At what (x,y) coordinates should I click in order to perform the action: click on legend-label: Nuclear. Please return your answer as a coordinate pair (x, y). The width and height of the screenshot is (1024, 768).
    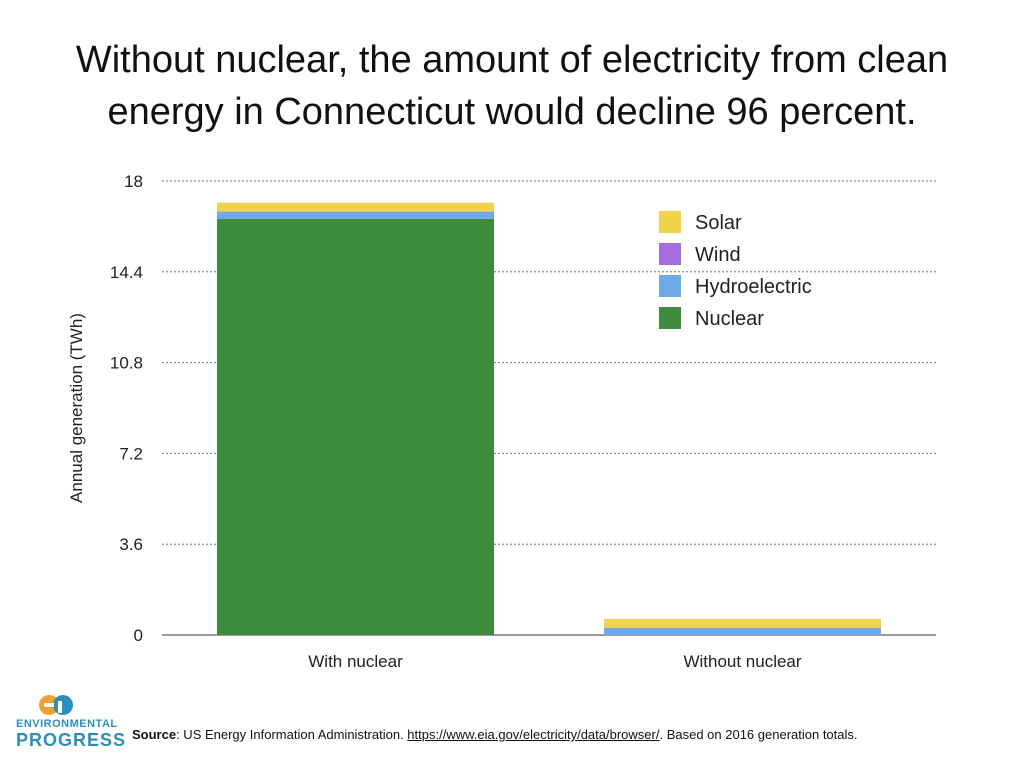
    Looking at the image, I should click on (729, 319).